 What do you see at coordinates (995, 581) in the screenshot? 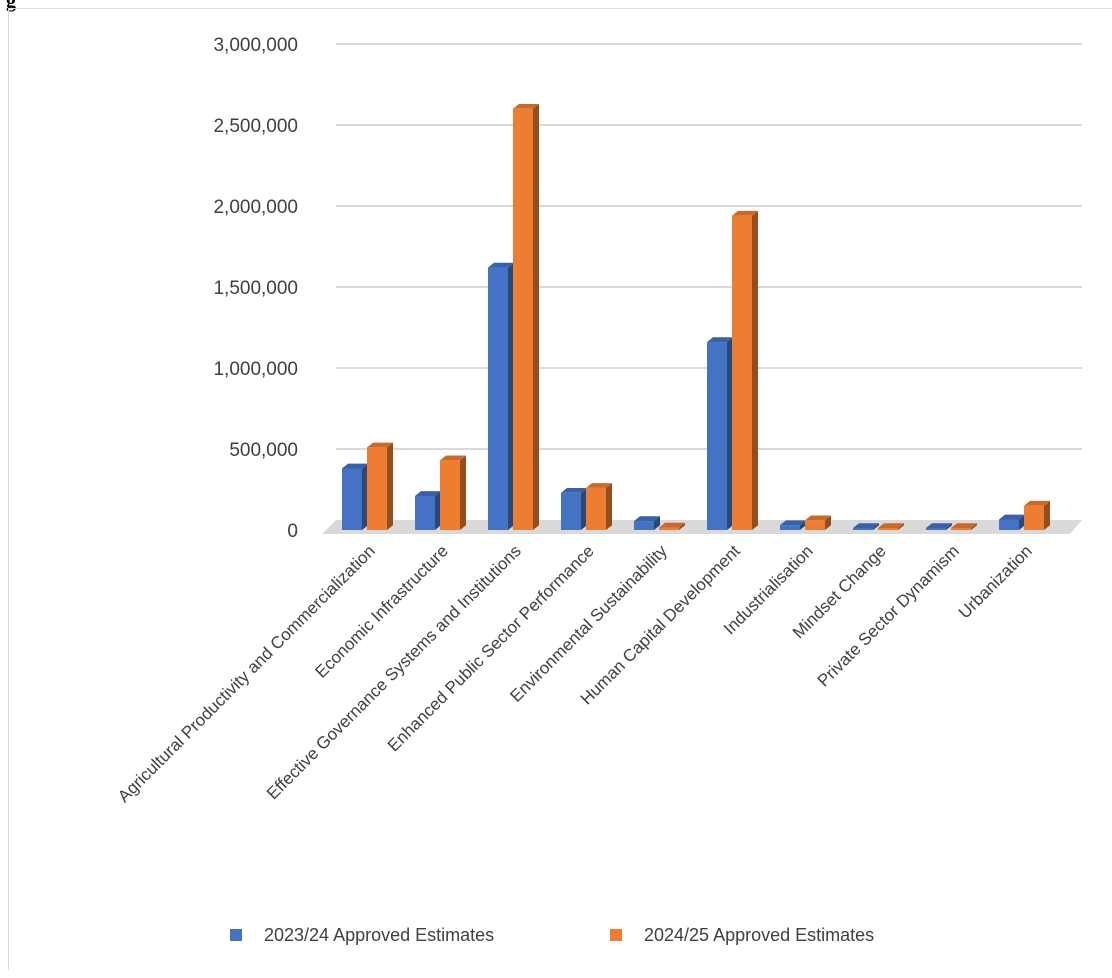
I see `x-tick-label: Urbanization` at bounding box center [995, 581].